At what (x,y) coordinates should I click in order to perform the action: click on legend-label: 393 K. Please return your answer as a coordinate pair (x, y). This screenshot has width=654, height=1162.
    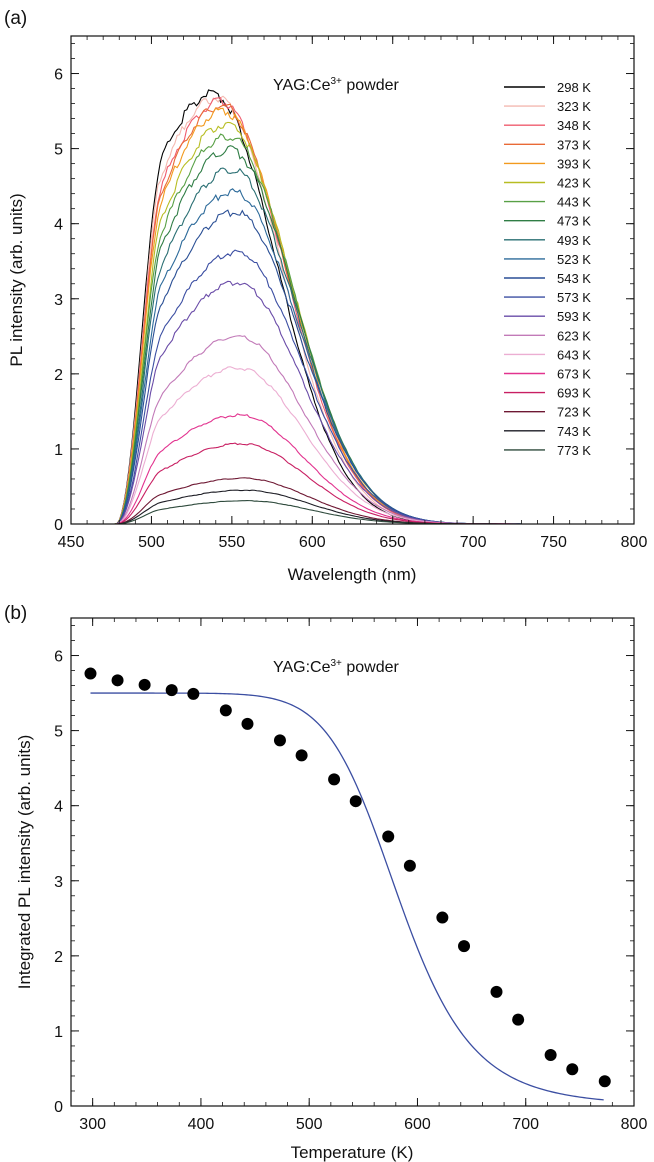
    Looking at the image, I should click on (574, 163).